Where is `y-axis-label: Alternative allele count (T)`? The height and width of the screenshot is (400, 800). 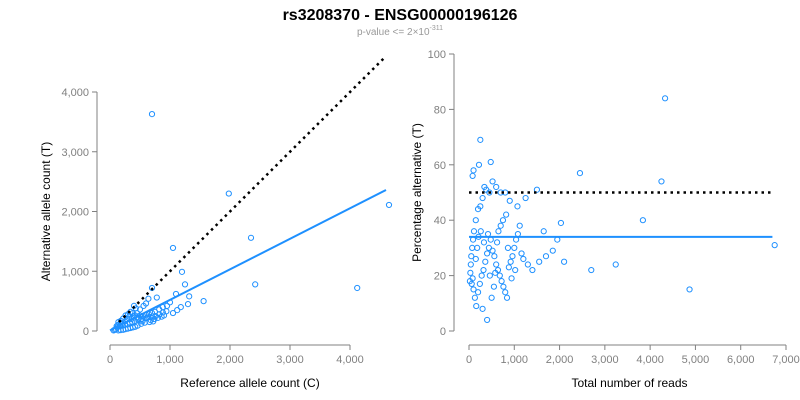 y-axis-label: Alternative allele count (T) is located at coordinates (46, 211).